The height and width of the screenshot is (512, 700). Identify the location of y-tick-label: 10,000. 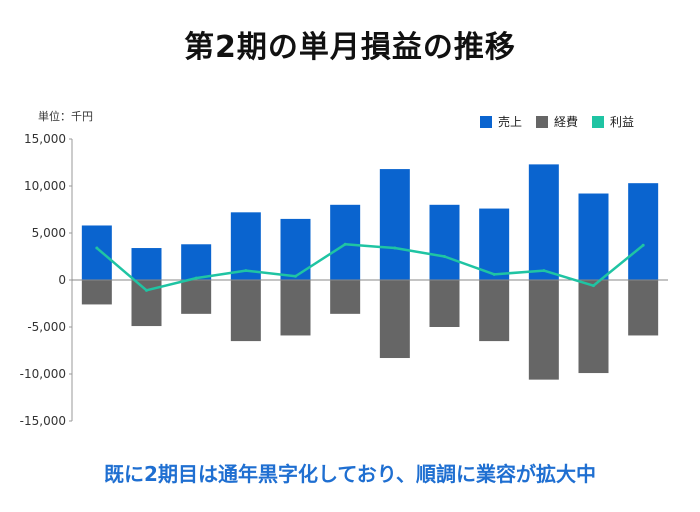
(45, 186).